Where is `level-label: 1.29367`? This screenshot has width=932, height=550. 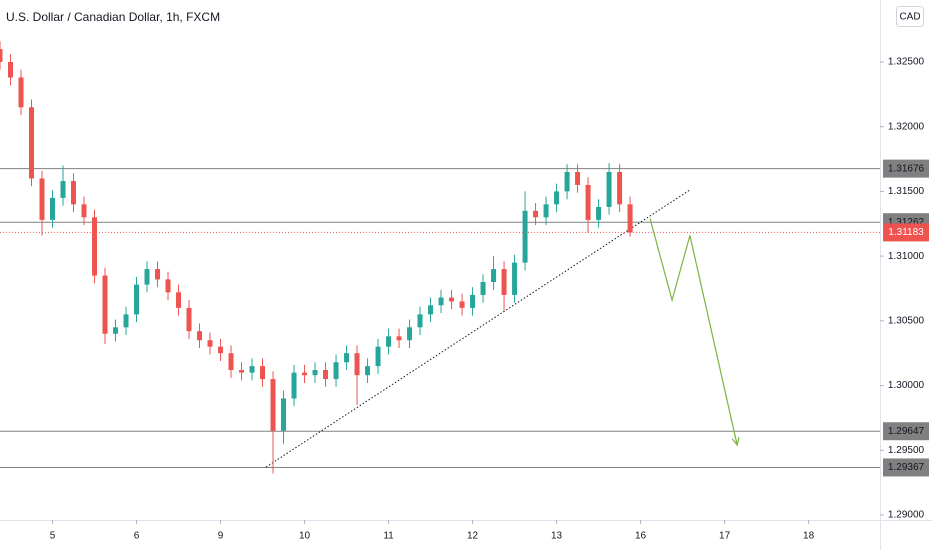
level-label: 1.29367 is located at coordinates (906, 467).